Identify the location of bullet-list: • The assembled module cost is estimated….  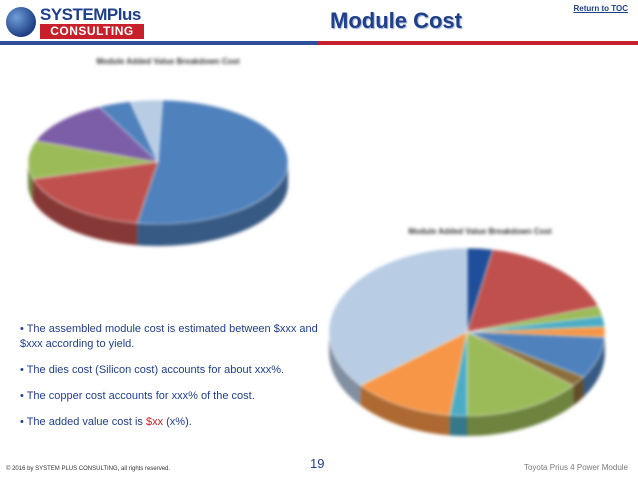
(170, 381).